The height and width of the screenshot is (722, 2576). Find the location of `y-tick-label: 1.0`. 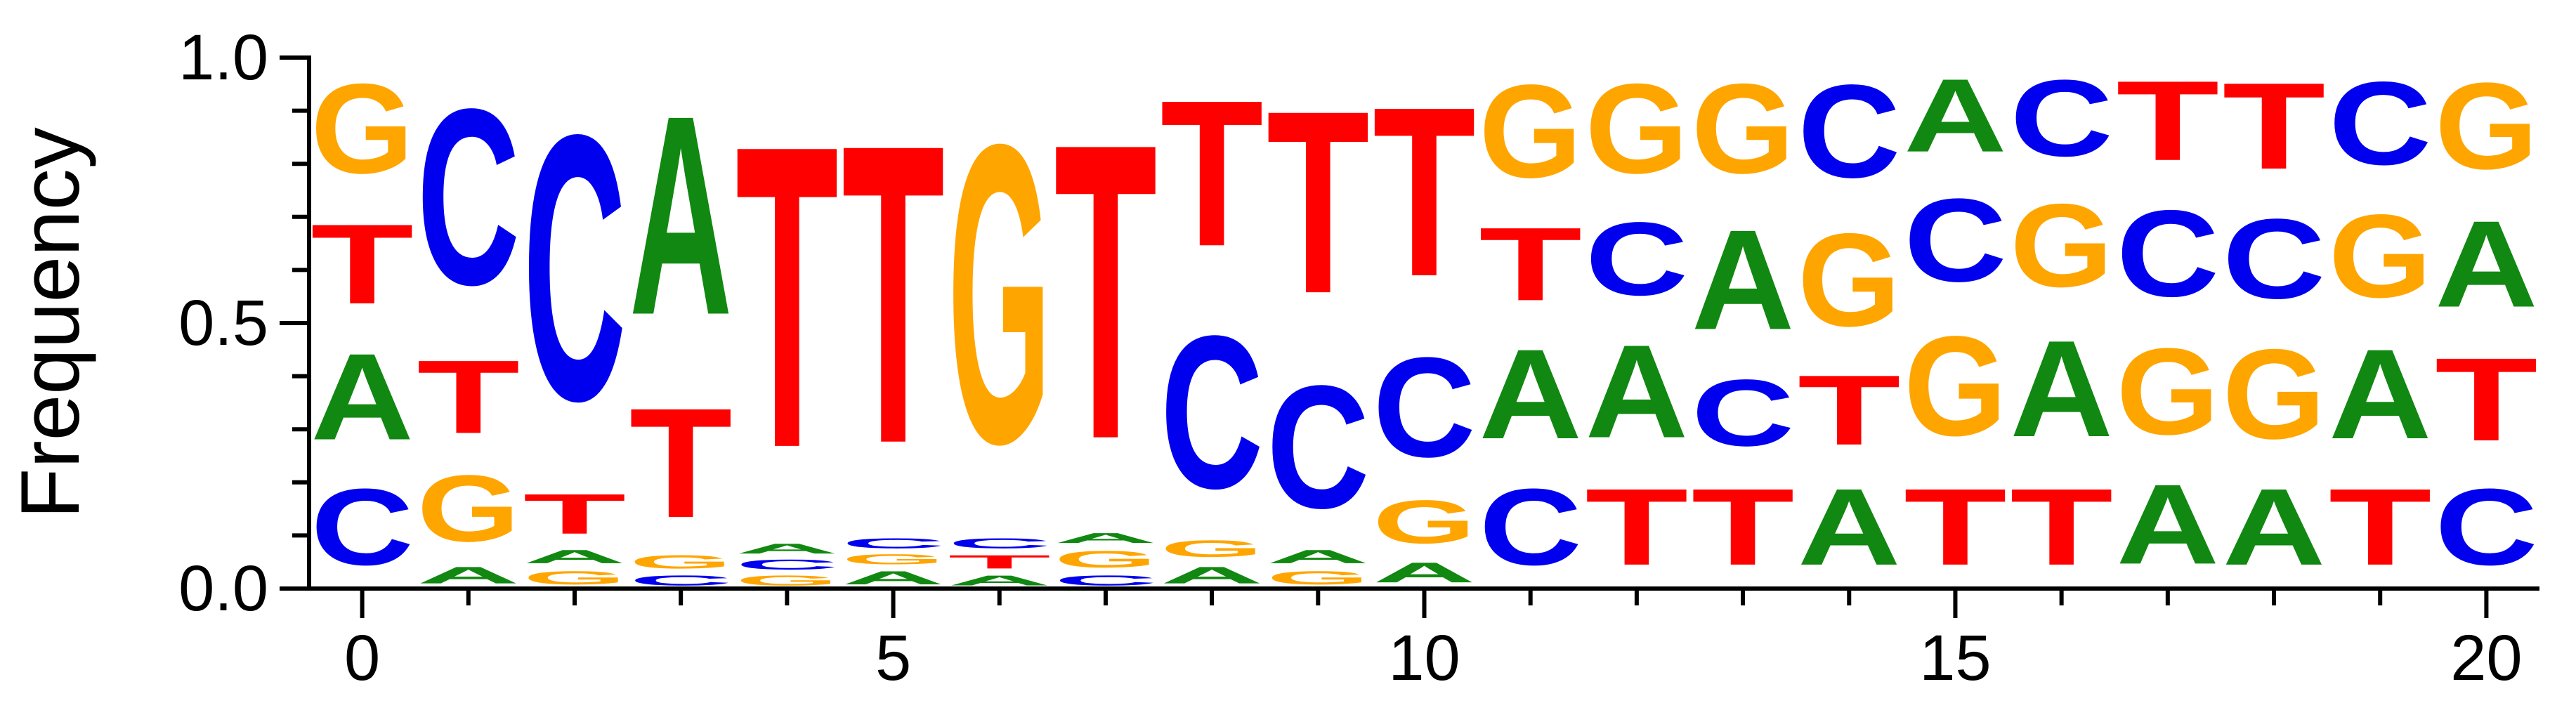

y-tick-label: 1.0 is located at coordinates (223, 57).